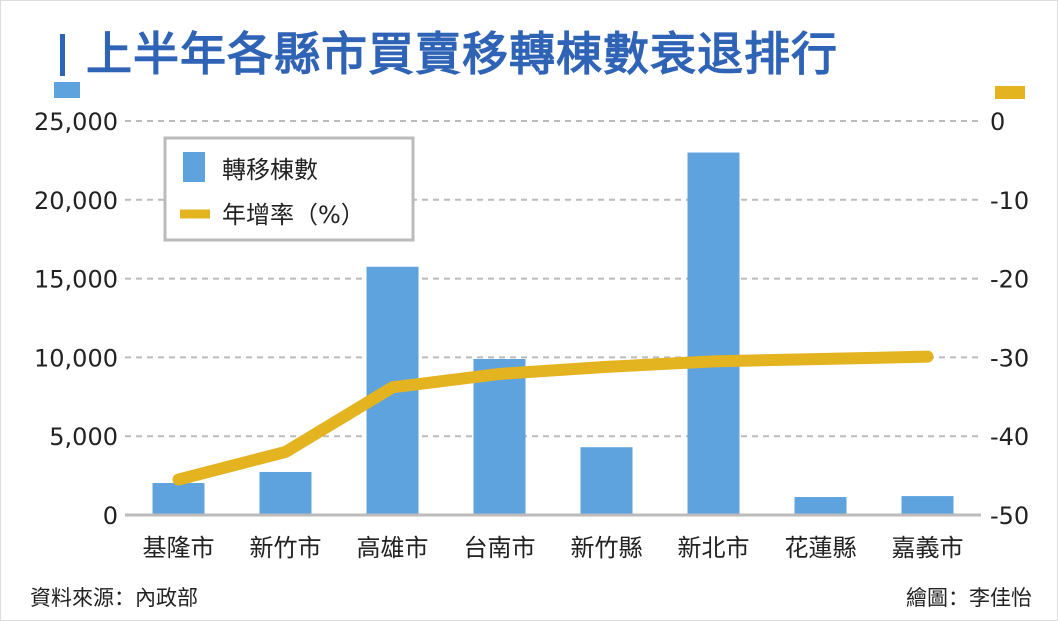  Describe the element at coordinates (1009, 516) in the screenshot. I see `right-tick-label: -50` at that location.